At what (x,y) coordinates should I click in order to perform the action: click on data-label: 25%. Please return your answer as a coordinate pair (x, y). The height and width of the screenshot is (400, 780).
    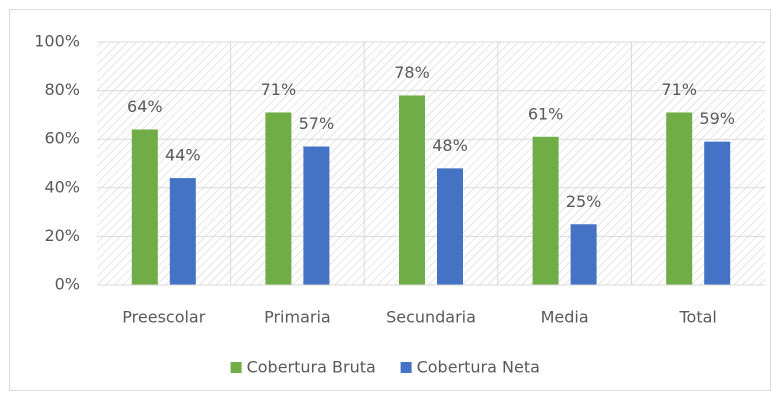
    Looking at the image, I should click on (584, 201).